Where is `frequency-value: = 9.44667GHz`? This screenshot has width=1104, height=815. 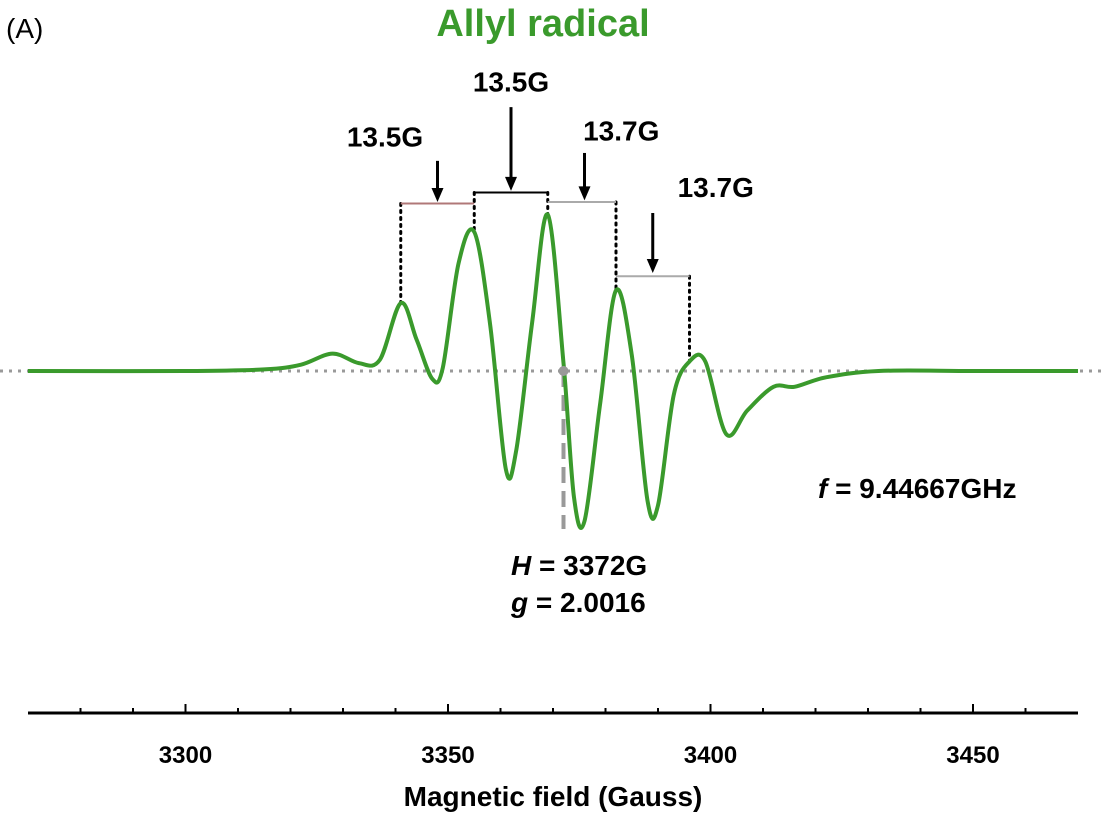
frequency-value: = 9.44667GHz is located at coordinates (921, 488).